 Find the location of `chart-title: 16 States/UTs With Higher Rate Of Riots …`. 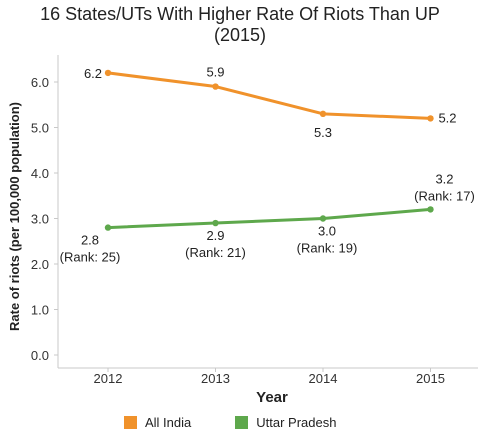

chart-title: 16 States/UTs With Higher Rate Of Riots … is located at coordinates (240, 25).